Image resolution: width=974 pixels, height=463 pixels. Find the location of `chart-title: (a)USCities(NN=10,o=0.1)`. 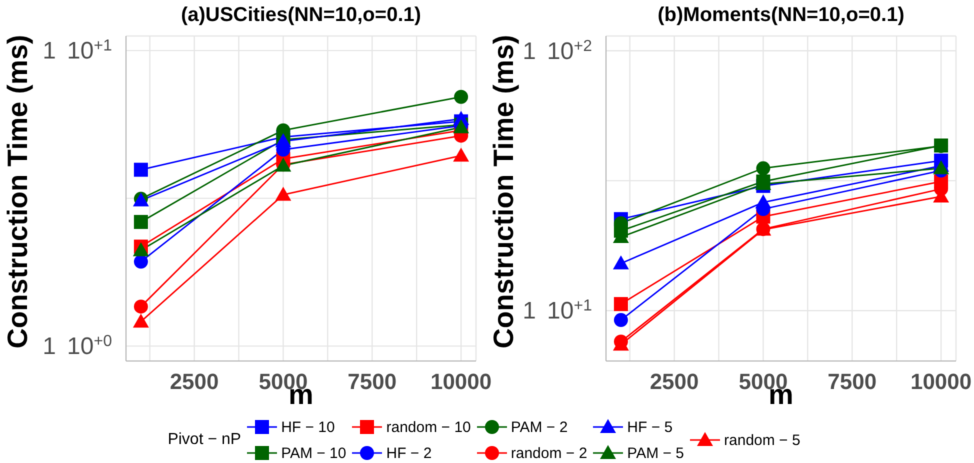

chart-title: (a)USCities(NN=10,o=0.1) is located at coordinates (301, 15).